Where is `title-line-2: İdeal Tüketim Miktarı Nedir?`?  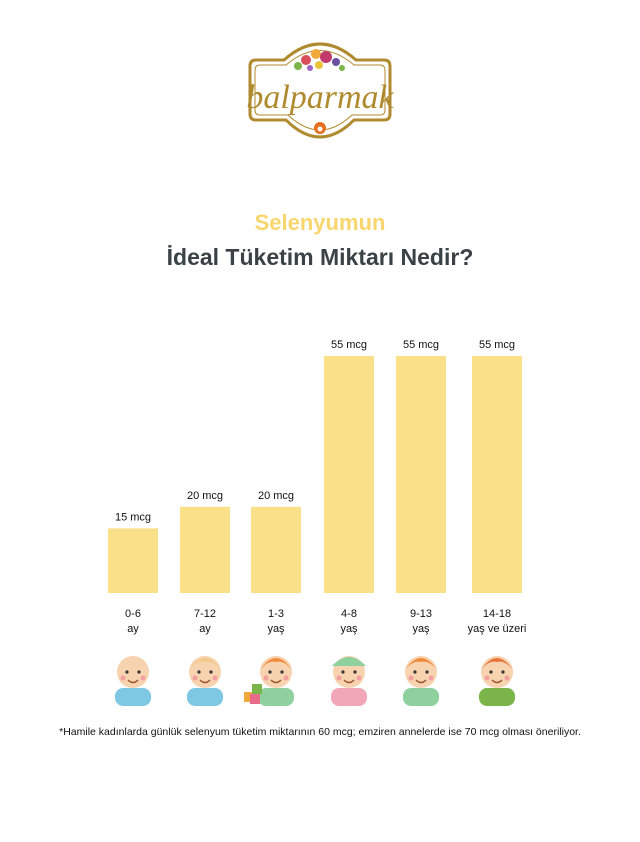
title-line-2: İdeal Tüketim Miktarı Nedir? is located at coordinates (320, 257).